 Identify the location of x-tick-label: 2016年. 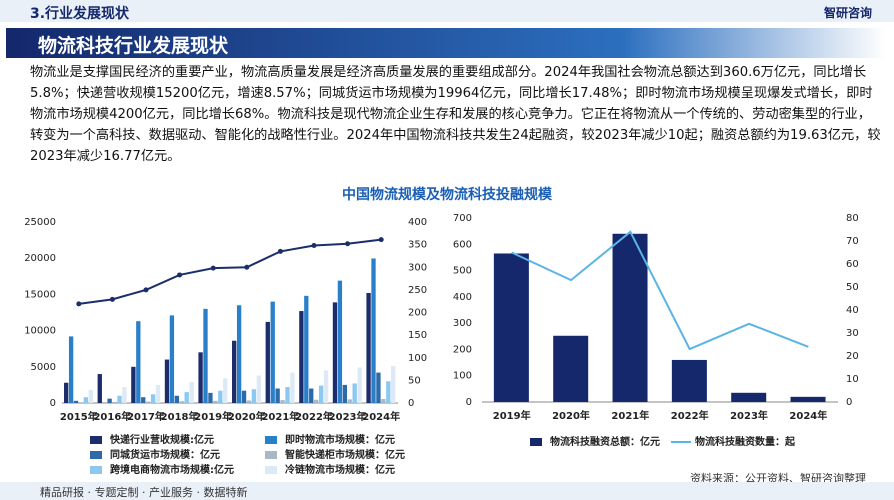
(112, 416).